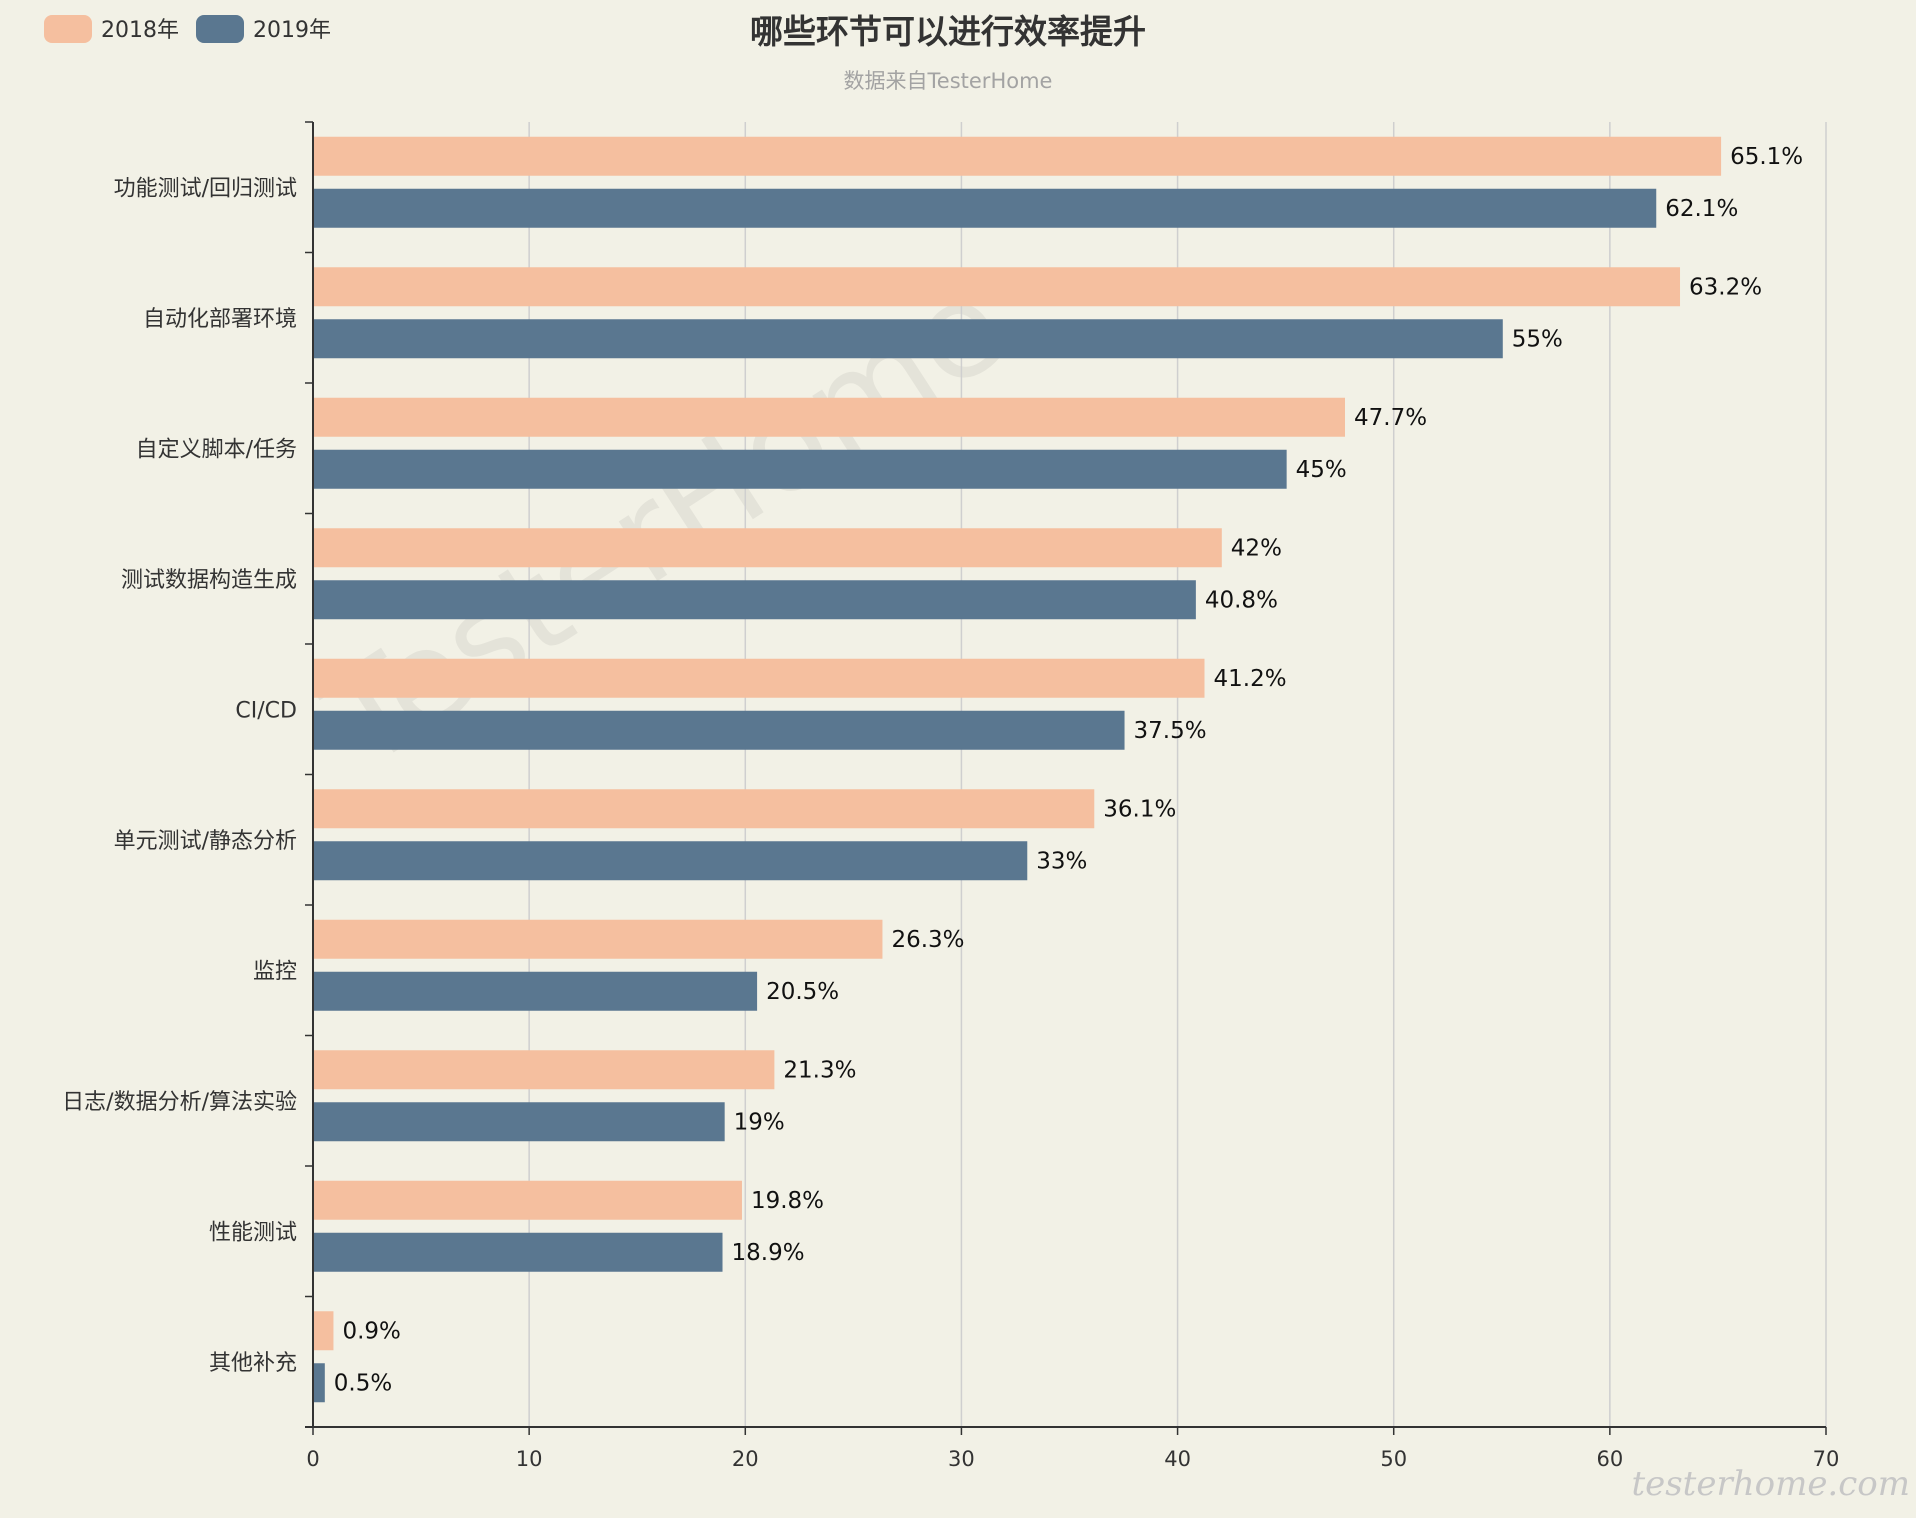 This screenshot has height=1518, width=1920. What do you see at coordinates (802, 992) in the screenshot?
I see `data-label: 20.5%` at bounding box center [802, 992].